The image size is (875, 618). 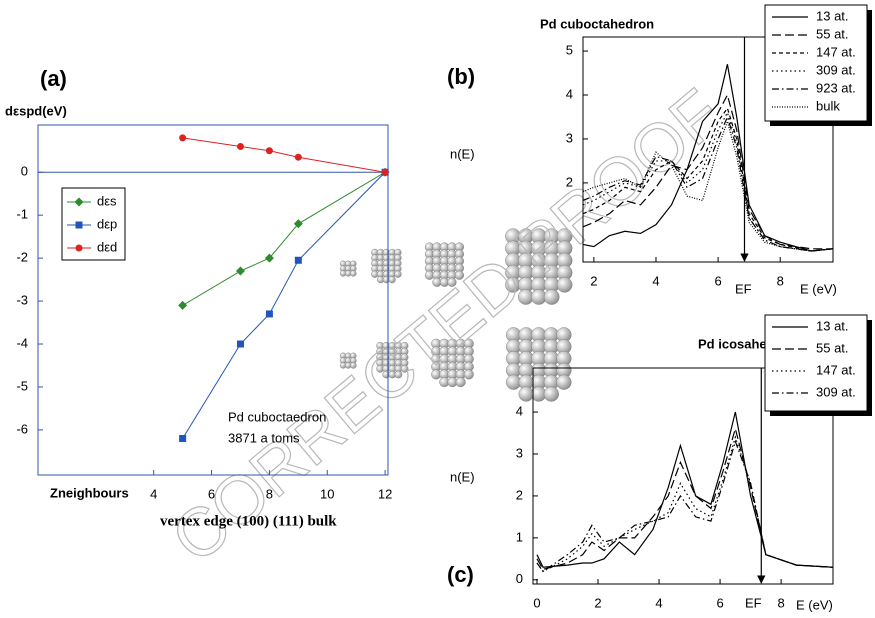 I want to click on x-tick-label: 0, so click(x=536, y=602).